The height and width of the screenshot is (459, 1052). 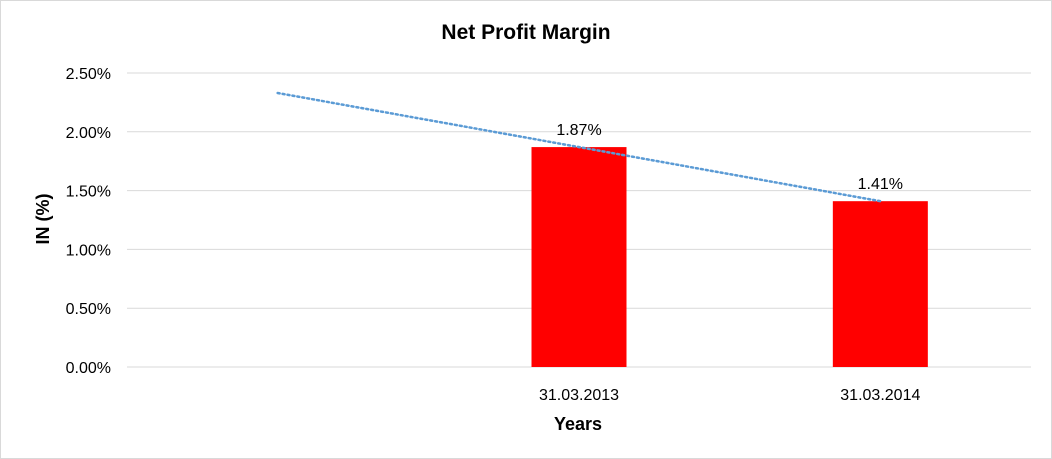 What do you see at coordinates (730, 395) in the screenshot?
I see `x-axis-ticks: 31.03.2013 31.03.2014` at bounding box center [730, 395].